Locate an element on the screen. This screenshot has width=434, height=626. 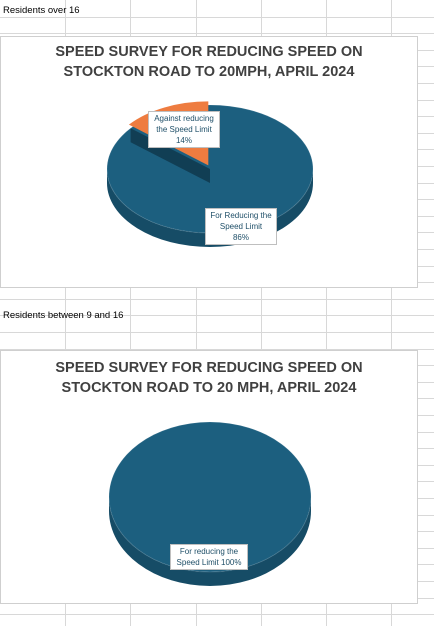
data-label-against: Against reducing the Speed Limit 14% is located at coordinates (184, 129).